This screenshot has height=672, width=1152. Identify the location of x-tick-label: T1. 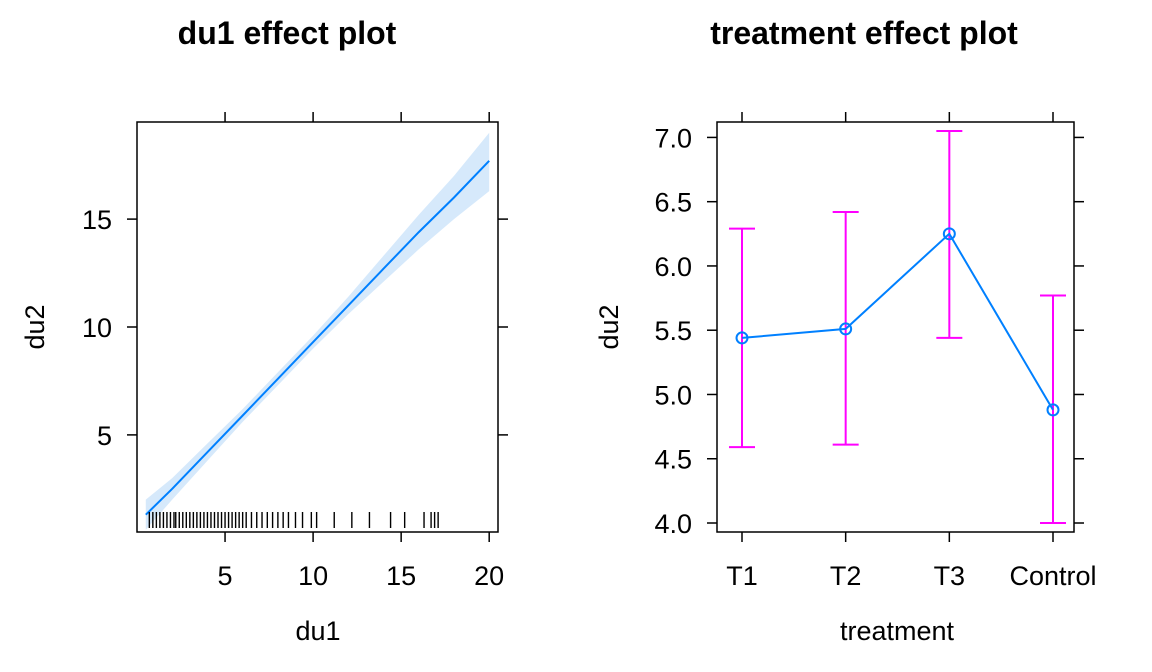
(742, 576).